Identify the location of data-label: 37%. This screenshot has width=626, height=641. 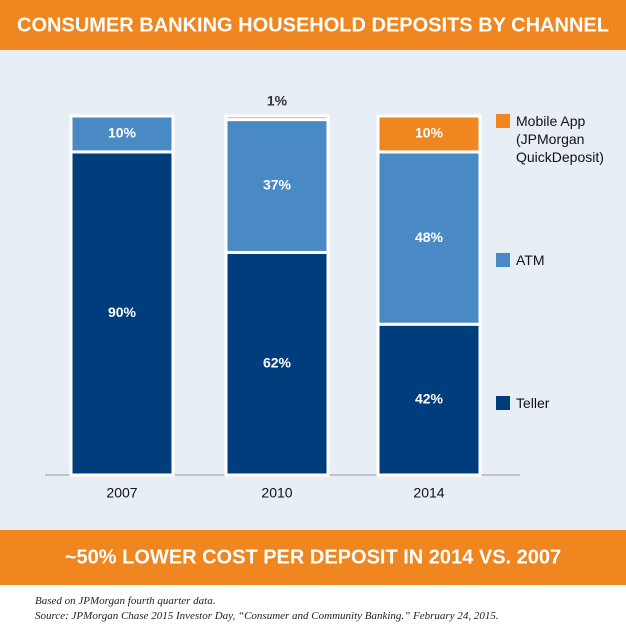
(277, 185).